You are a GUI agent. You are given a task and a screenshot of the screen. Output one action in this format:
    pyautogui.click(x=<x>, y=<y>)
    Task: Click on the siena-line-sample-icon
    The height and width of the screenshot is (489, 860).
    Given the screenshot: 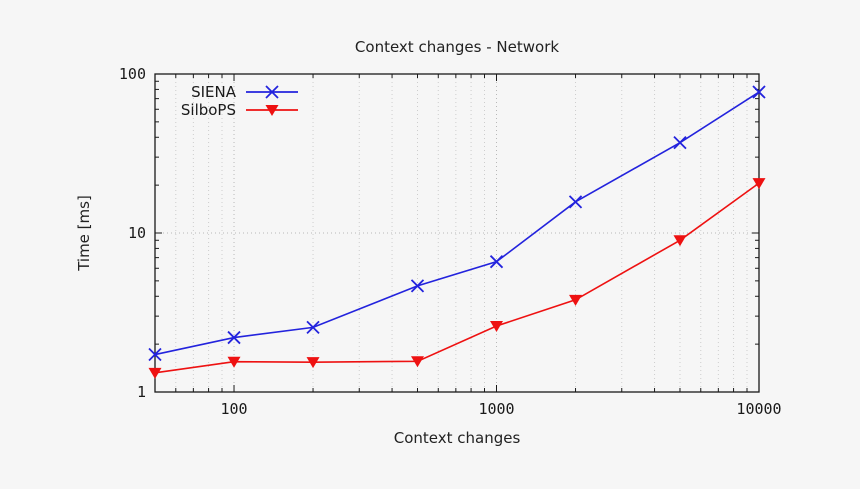 What is the action you would take?
    pyautogui.click(x=272, y=92)
    